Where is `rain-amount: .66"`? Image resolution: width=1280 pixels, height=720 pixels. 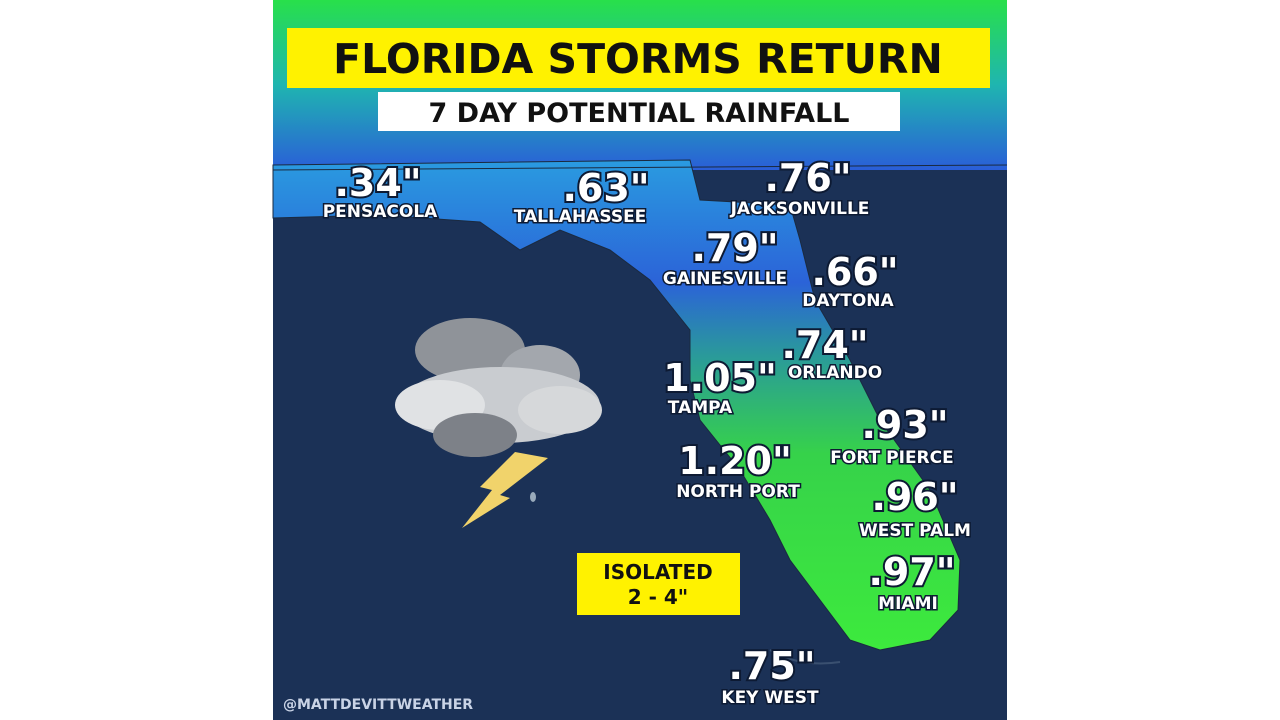
rain-amount: .66" is located at coordinates (854, 272).